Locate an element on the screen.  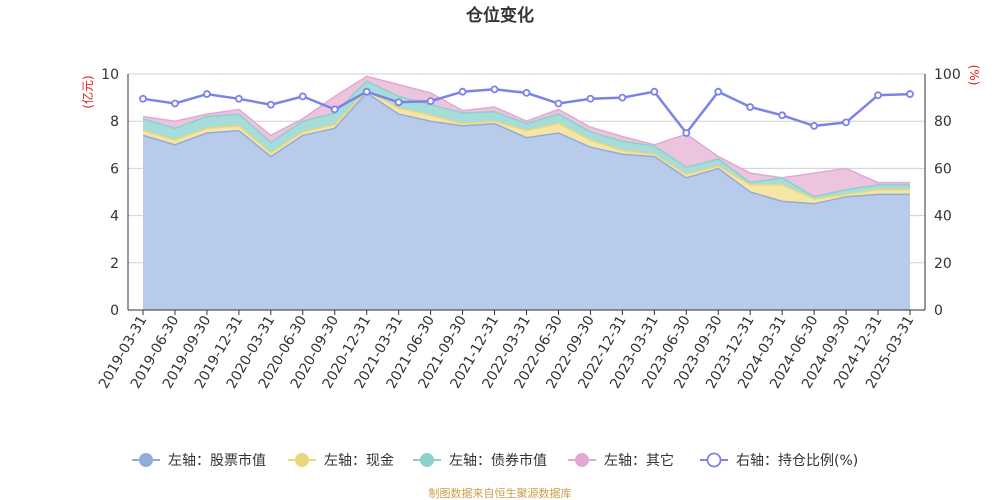
left-tick-label: 4 is located at coordinates (114, 217).